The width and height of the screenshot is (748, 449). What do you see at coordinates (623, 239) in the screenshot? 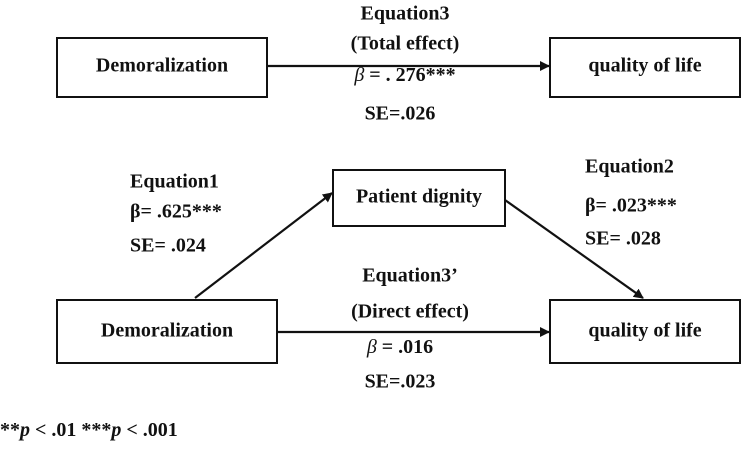
I see `path-se: SE= .028` at bounding box center [623, 239].